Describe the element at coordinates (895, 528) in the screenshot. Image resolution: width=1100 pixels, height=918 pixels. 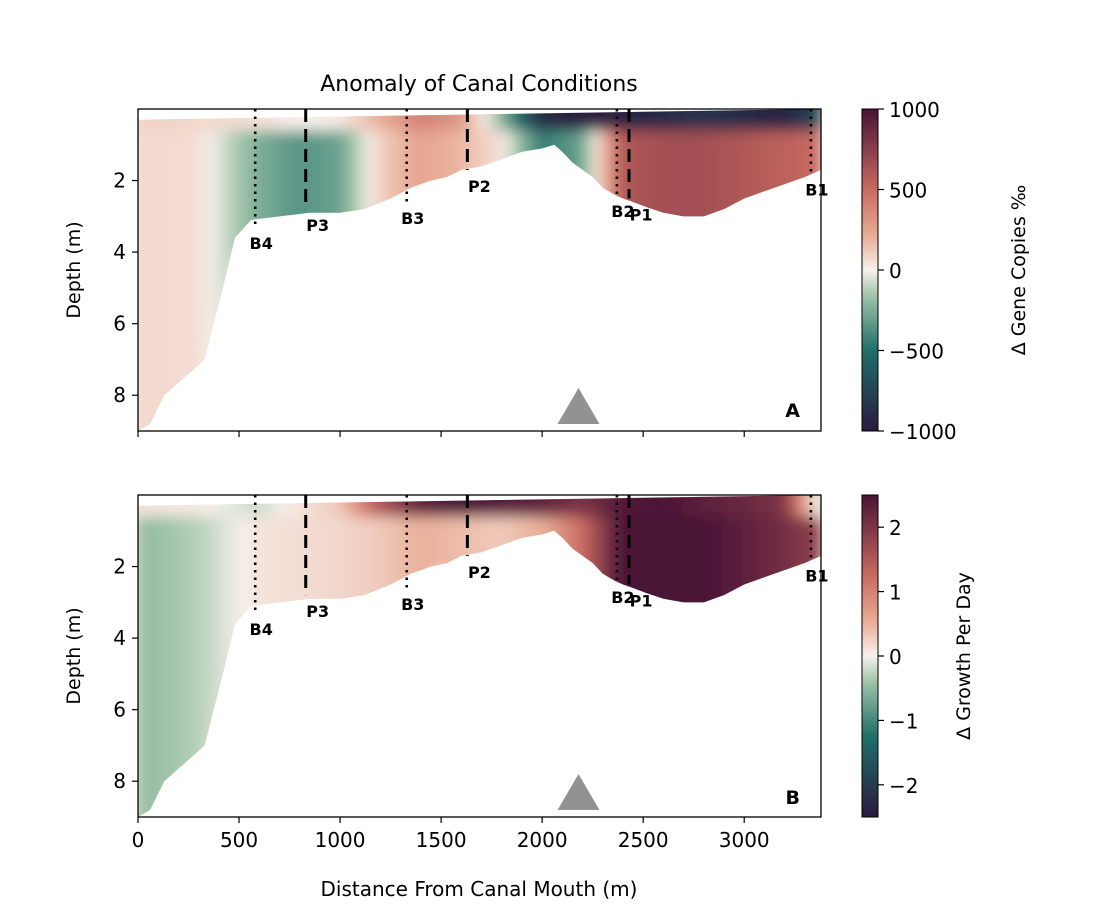
I see `colorbar-tick-label: 2` at that location.